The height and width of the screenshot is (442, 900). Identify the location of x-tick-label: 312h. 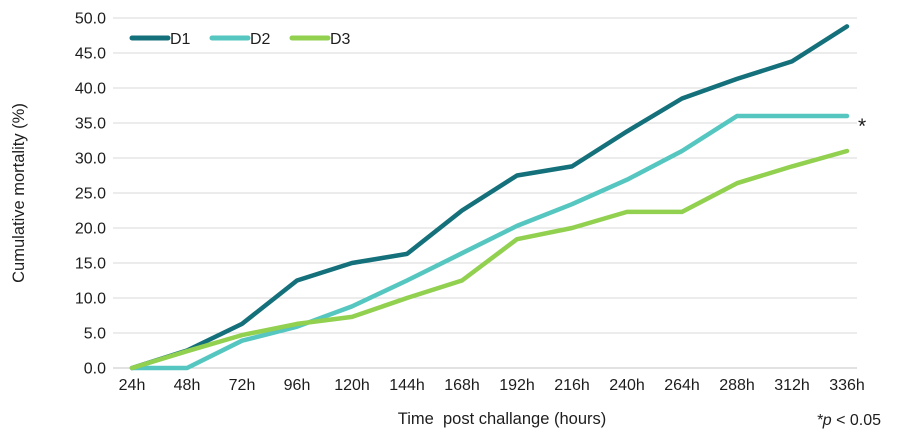
(792, 385).